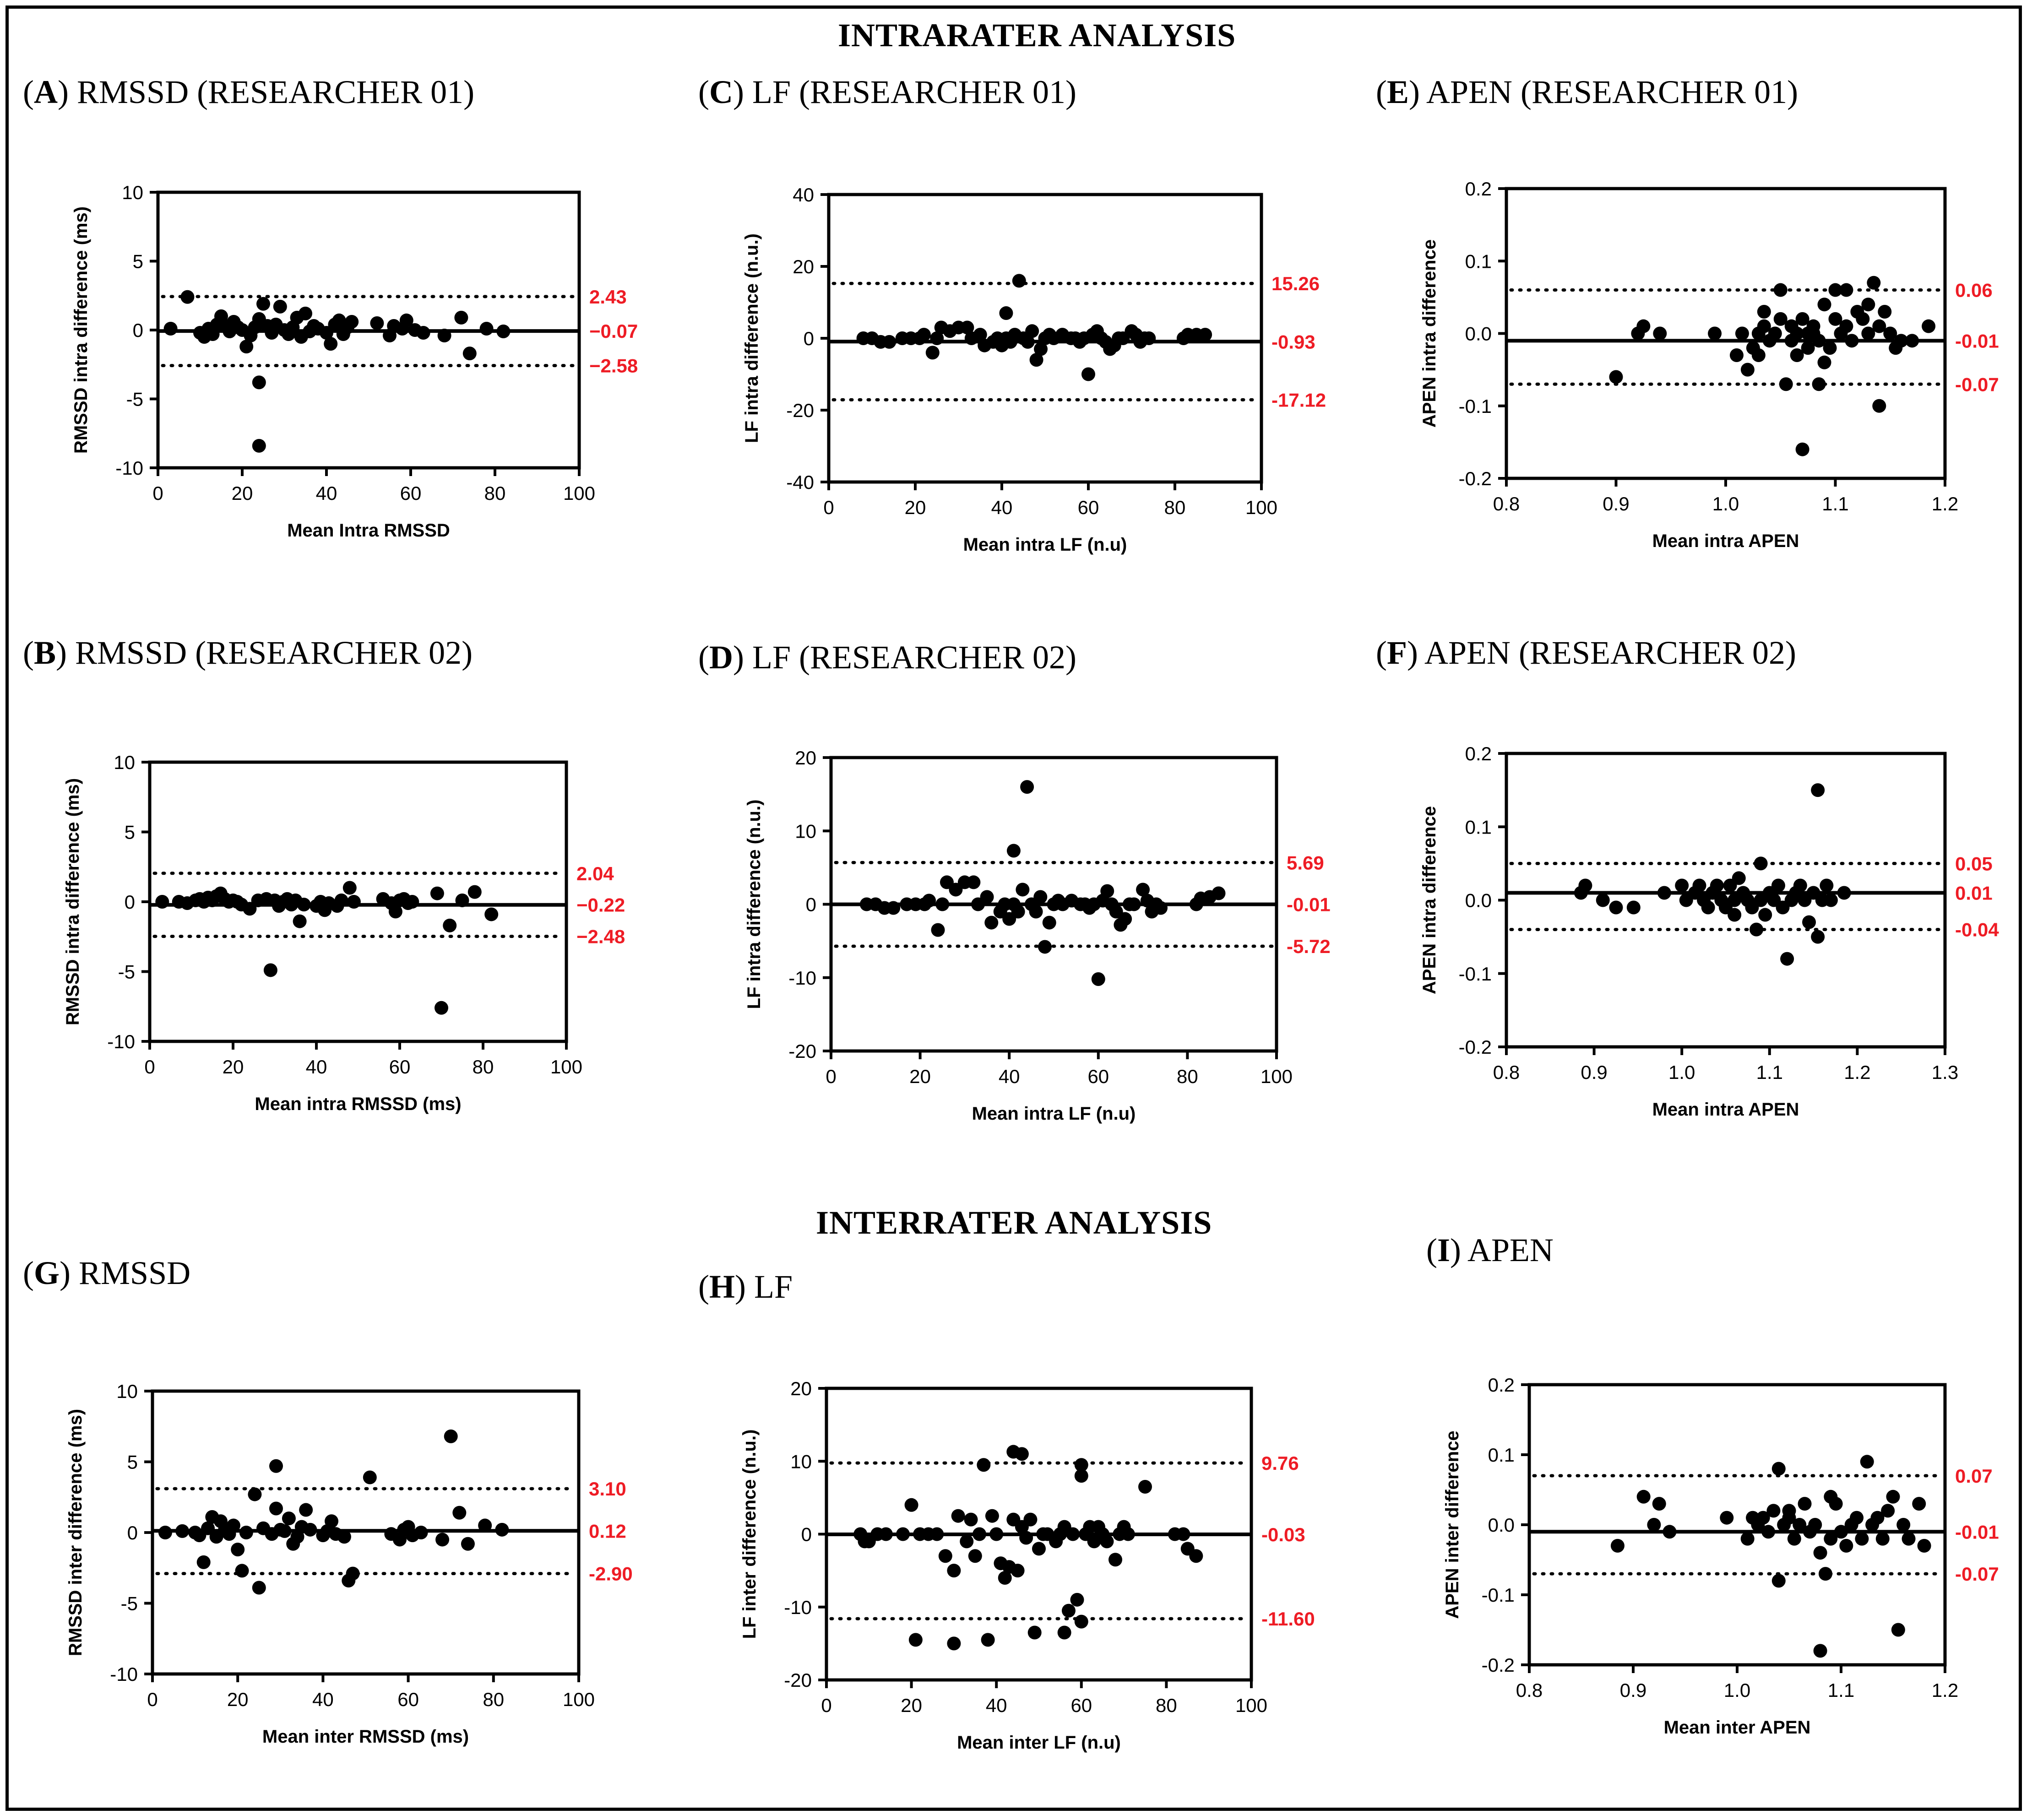 The image size is (2032, 1820). Describe the element at coordinates (800, 482) in the screenshot. I see `y-tick-label: -40` at that location.